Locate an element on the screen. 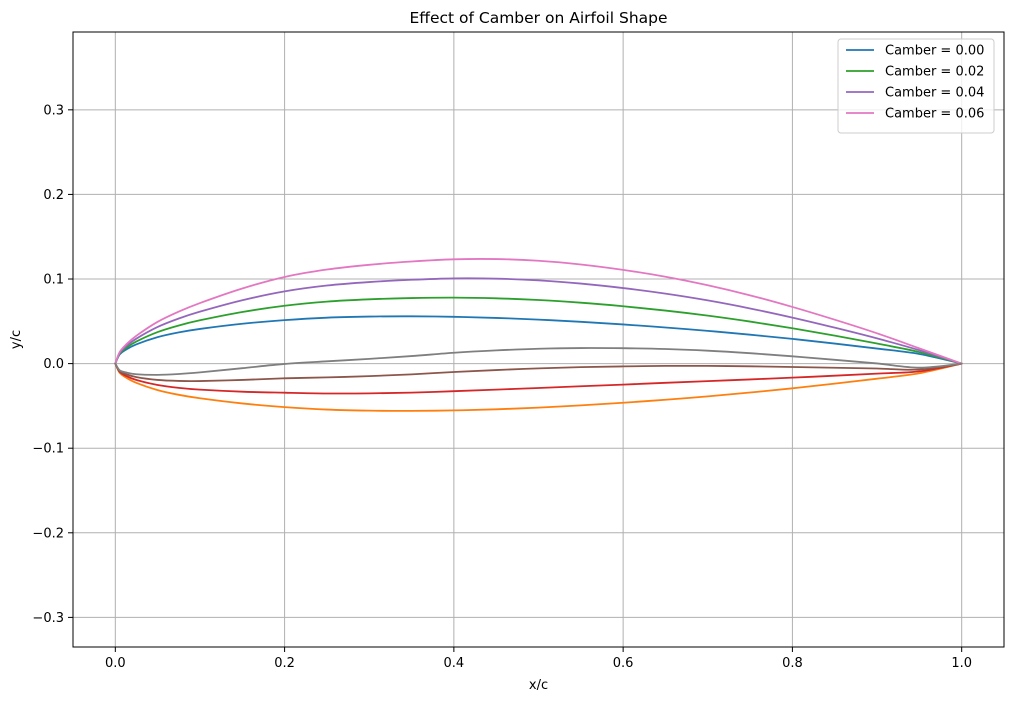 The image size is (1012, 701). y-tick-label: −0.2 is located at coordinates (48, 533).